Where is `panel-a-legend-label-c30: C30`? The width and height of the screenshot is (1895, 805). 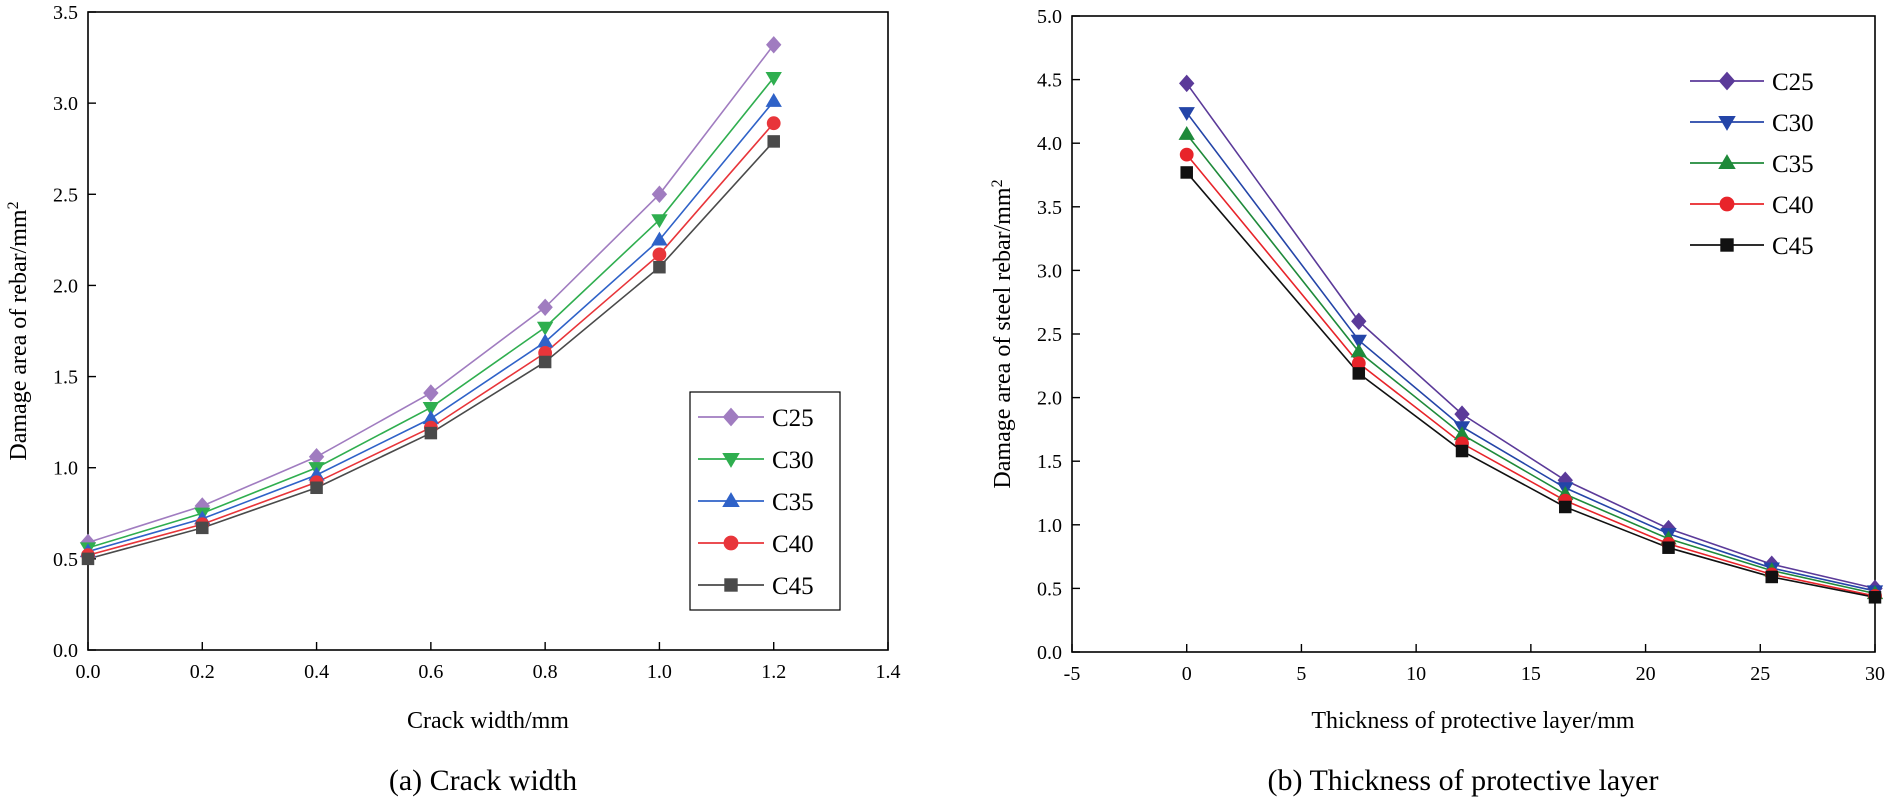 panel-a-legend-label-c30: C30 is located at coordinates (793, 460).